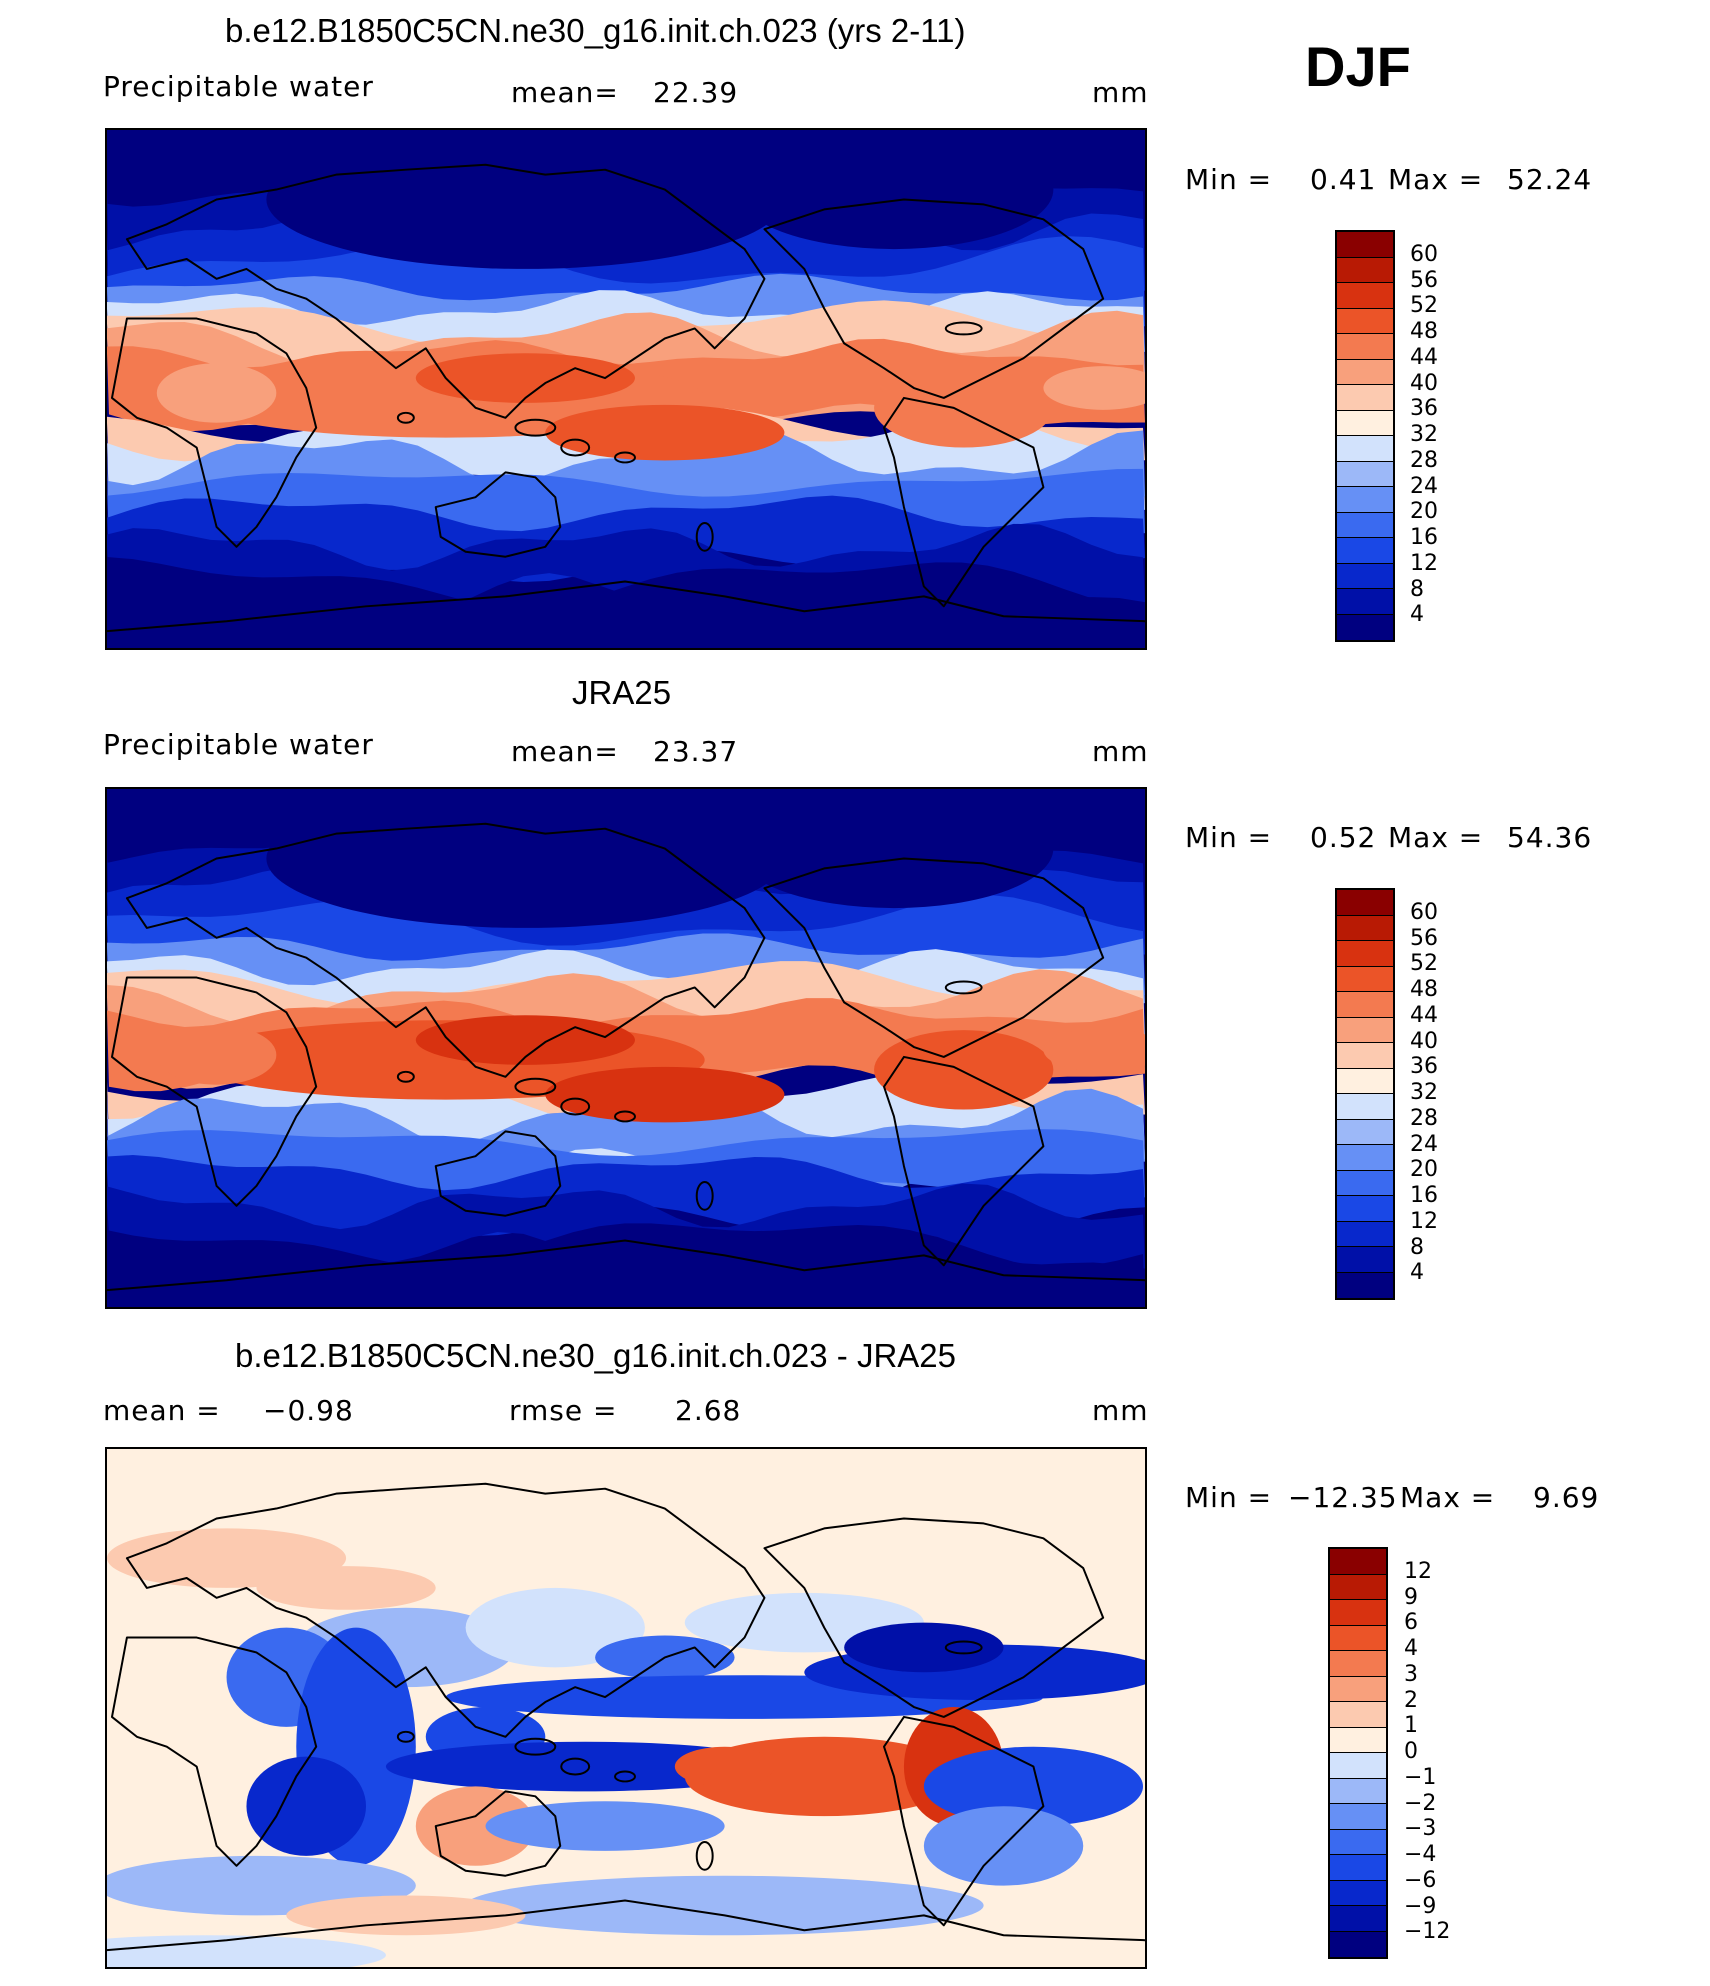 Image resolution: width=1710 pixels, height=1986 pixels. I want to click on panel-3-max-value: 9.69, so click(1566, 1497).